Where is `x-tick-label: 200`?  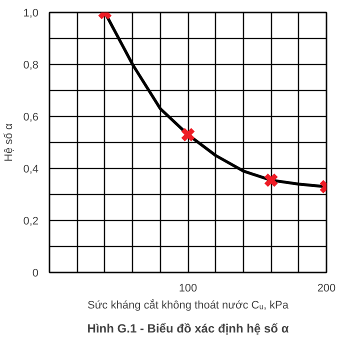
x-tick-label: 200 is located at coordinates (326, 288).